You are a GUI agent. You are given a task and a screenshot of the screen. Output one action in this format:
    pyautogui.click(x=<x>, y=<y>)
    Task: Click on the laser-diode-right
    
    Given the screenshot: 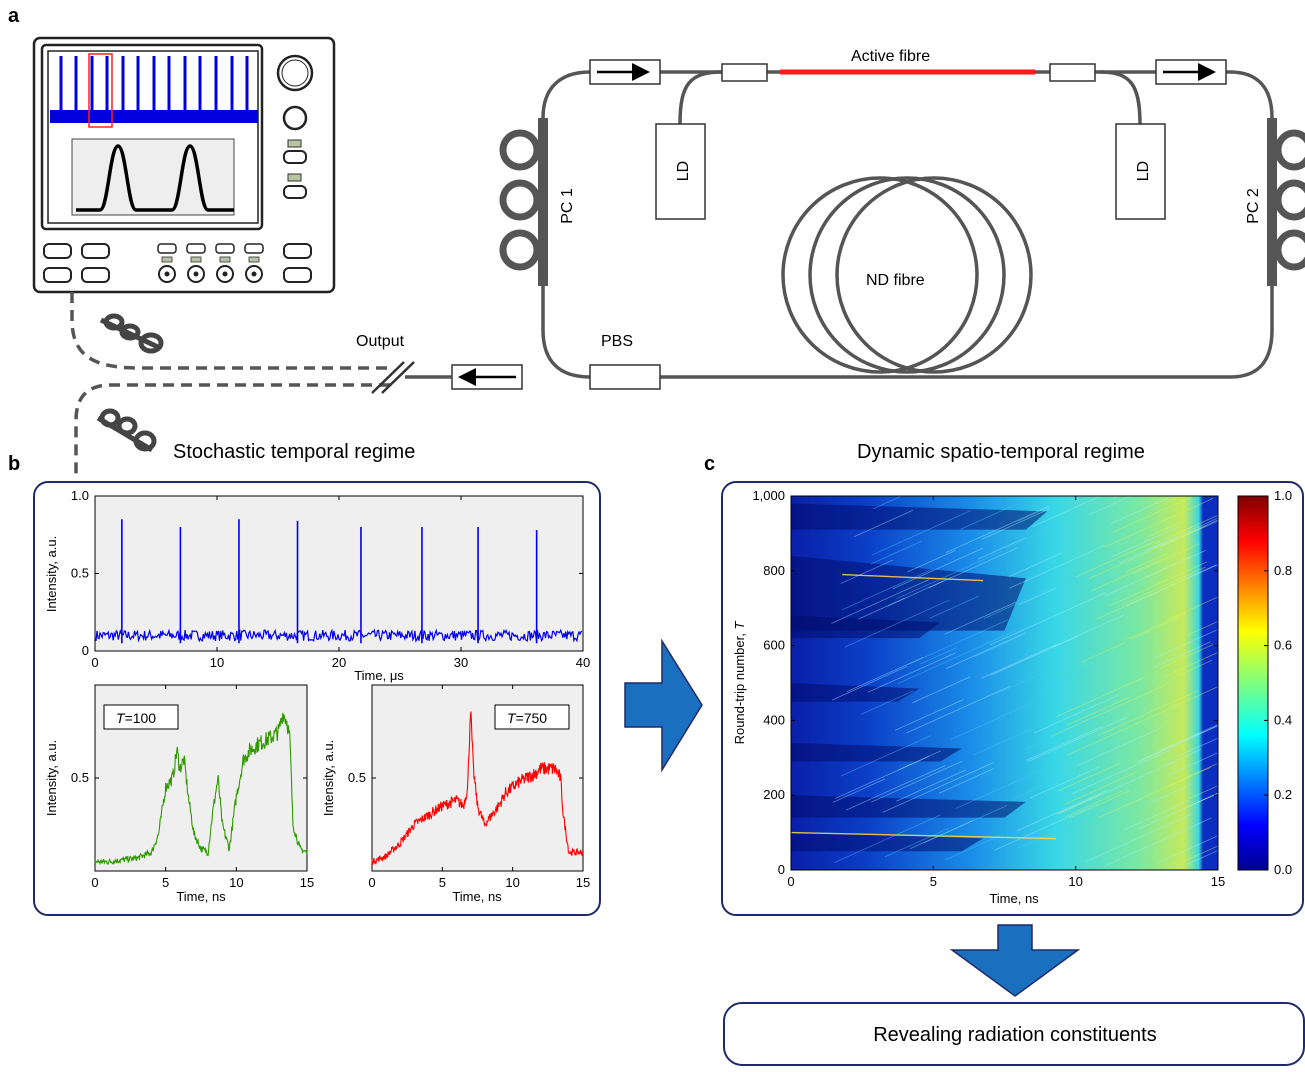 What is the action you would take?
    pyautogui.click(x=1140, y=171)
    